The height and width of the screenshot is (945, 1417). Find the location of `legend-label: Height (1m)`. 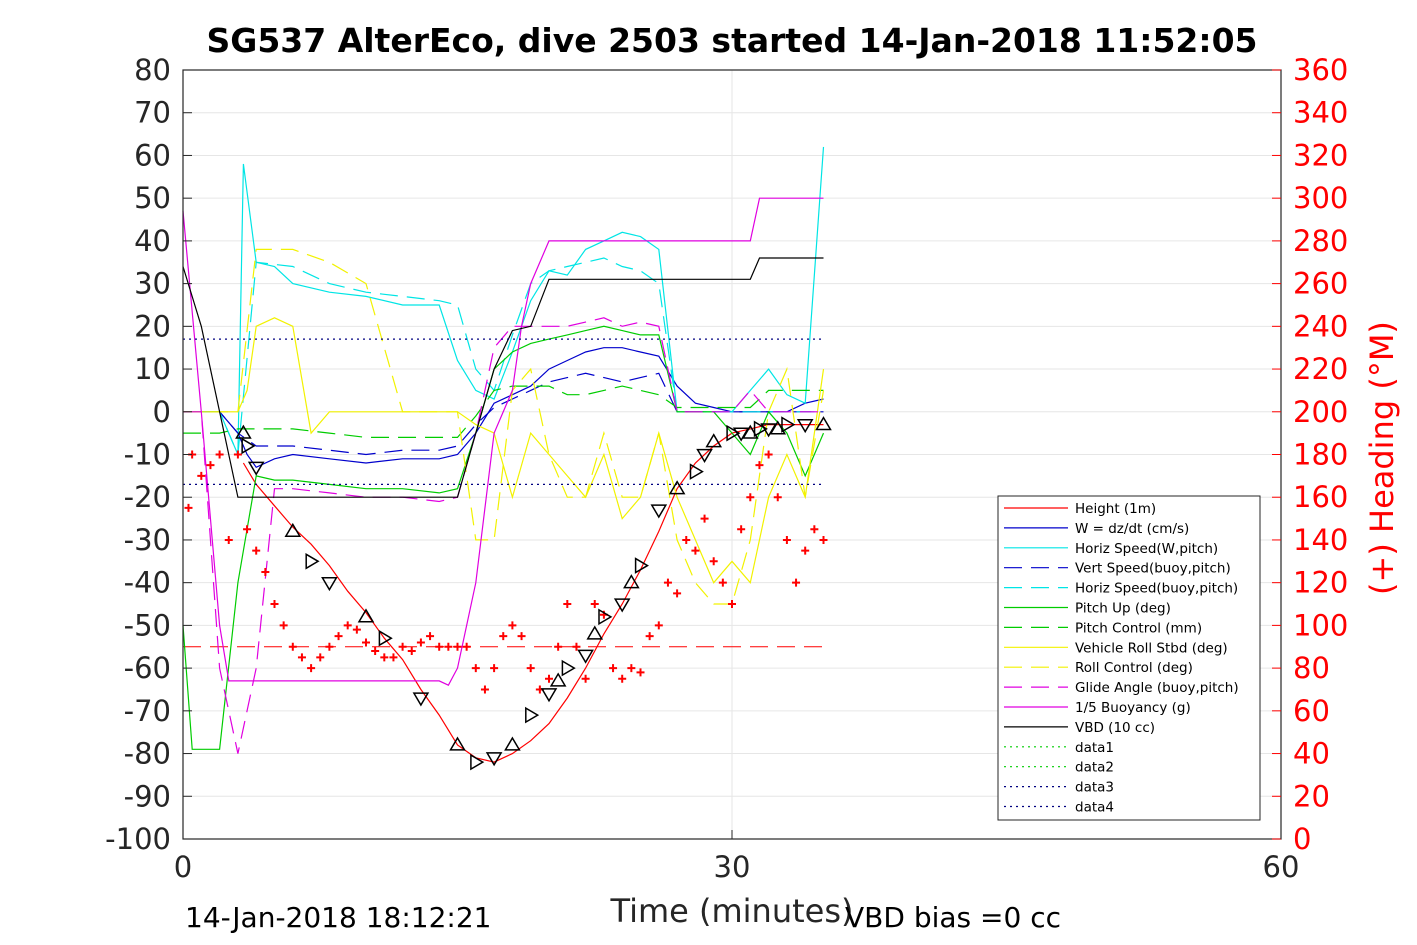

legend-label: Height (1m) is located at coordinates (1115, 509).